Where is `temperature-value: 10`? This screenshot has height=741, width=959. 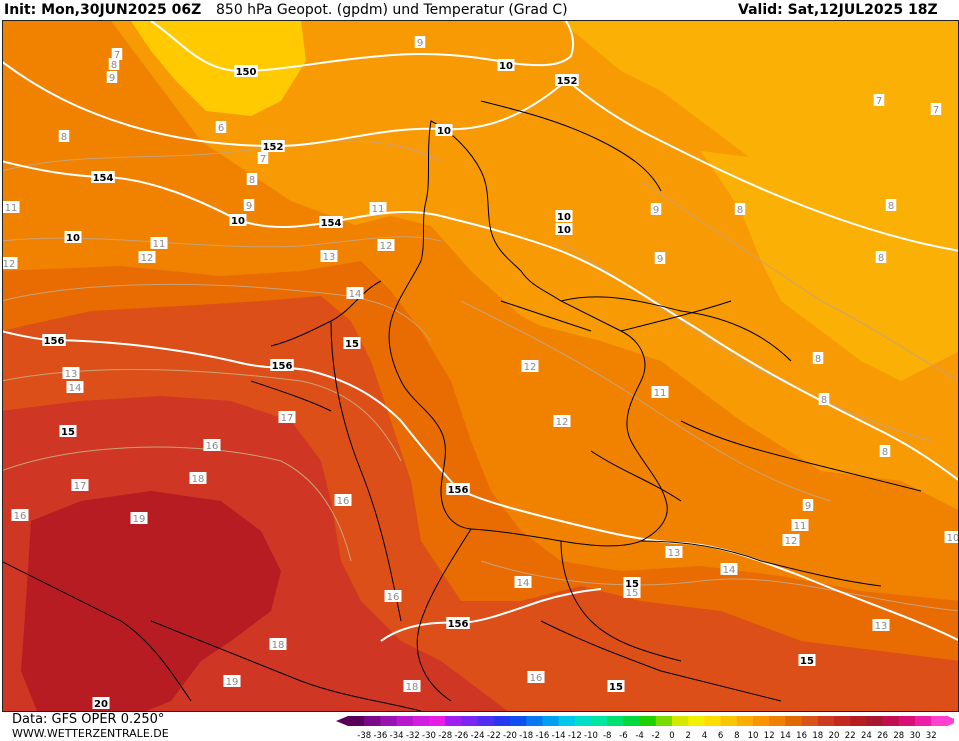
temperature-value: 10 is located at coordinates (952, 538).